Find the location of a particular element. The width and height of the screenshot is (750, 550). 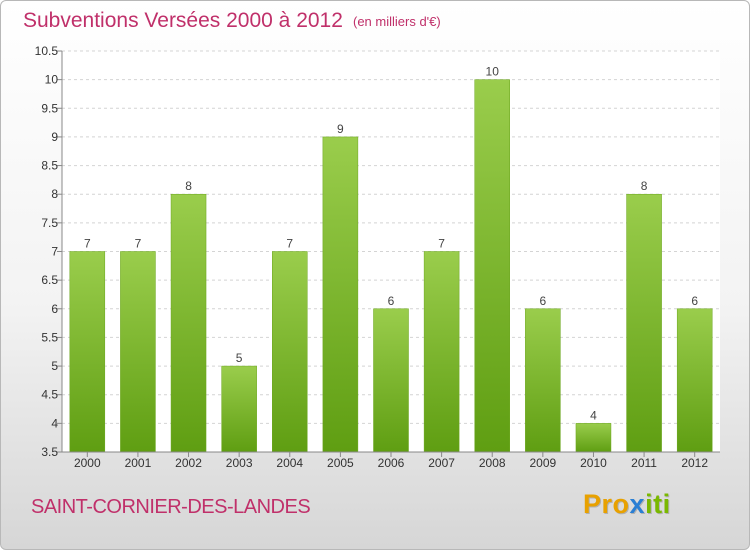

logo-letter: P is located at coordinates (592, 504).